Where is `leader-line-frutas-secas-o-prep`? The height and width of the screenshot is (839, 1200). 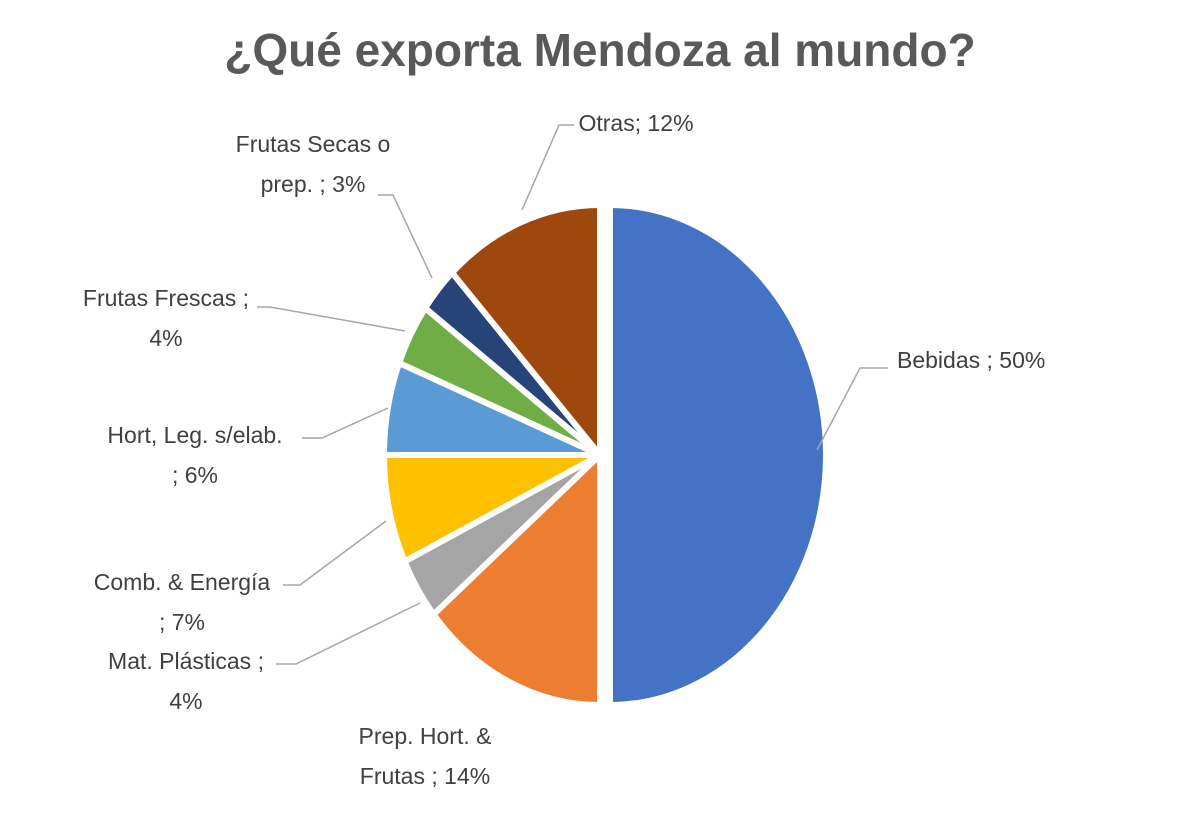
leader-line-frutas-secas-o-prep is located at coordinates (405, 236).